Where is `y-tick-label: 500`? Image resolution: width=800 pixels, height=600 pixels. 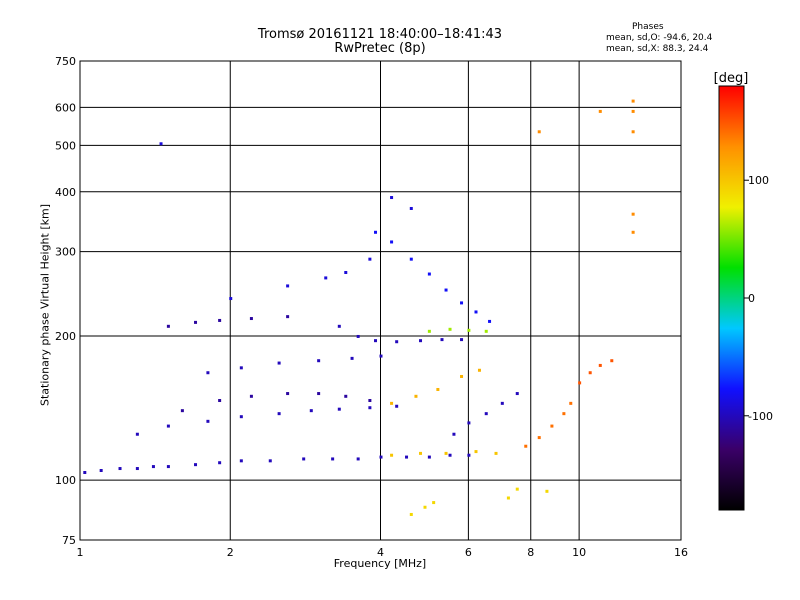
y-tick-label: 500 is located at coordinates (65, 145).